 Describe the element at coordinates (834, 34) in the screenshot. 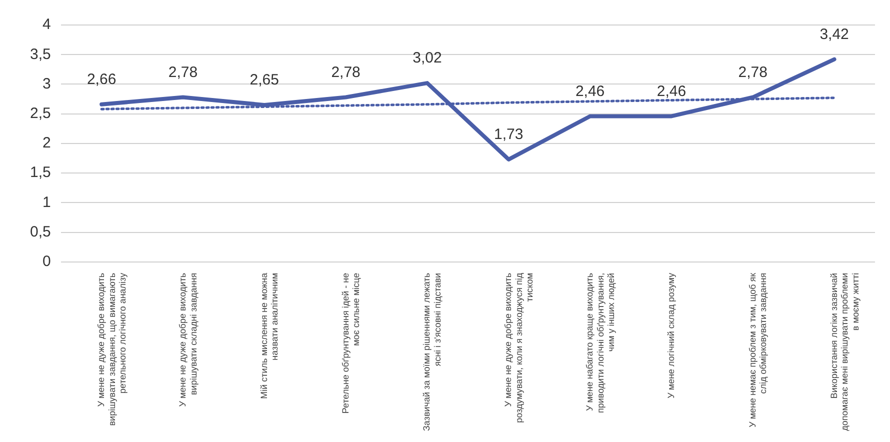

I see `data-label: 3,42` at that location.